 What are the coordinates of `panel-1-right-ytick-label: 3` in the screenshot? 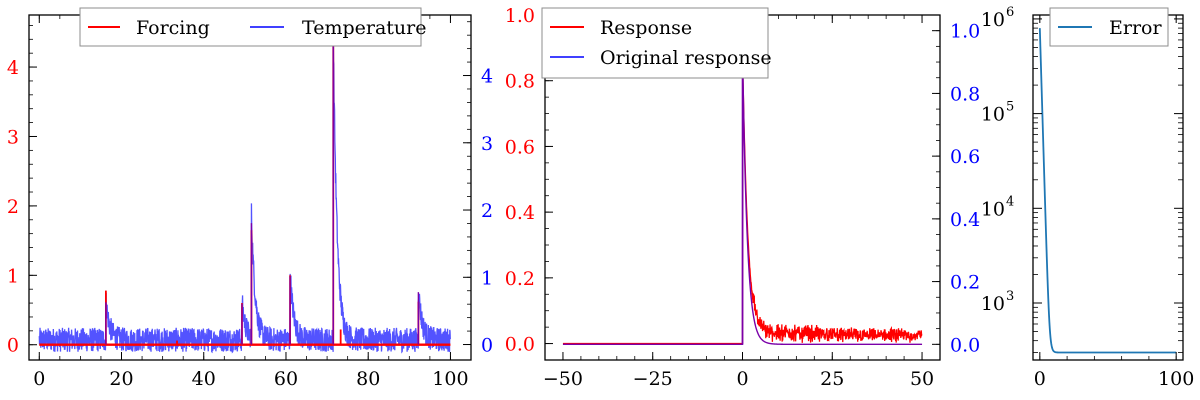 It's located at (487, 144).